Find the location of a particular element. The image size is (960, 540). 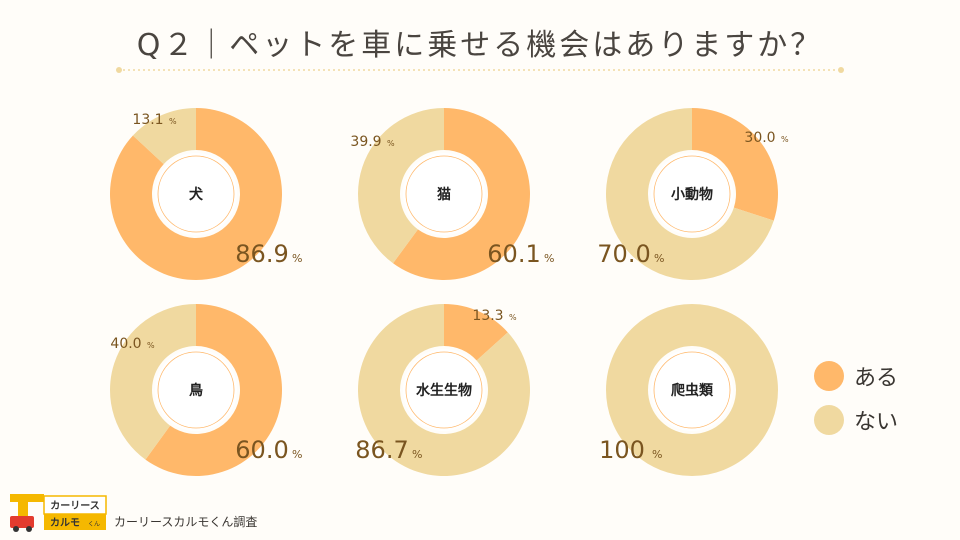

legend-label-no: ない is located at coordinates (876, 422).